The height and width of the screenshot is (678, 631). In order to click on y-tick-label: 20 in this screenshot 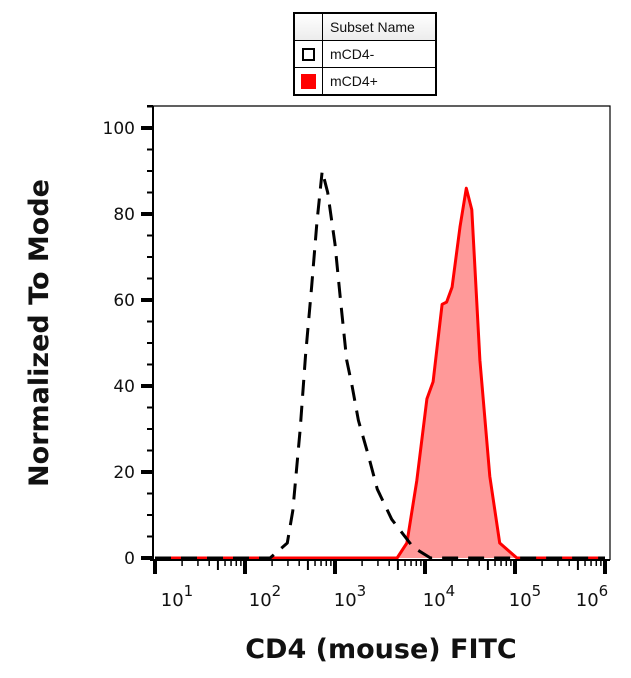, I will do `click(124, 473)`.